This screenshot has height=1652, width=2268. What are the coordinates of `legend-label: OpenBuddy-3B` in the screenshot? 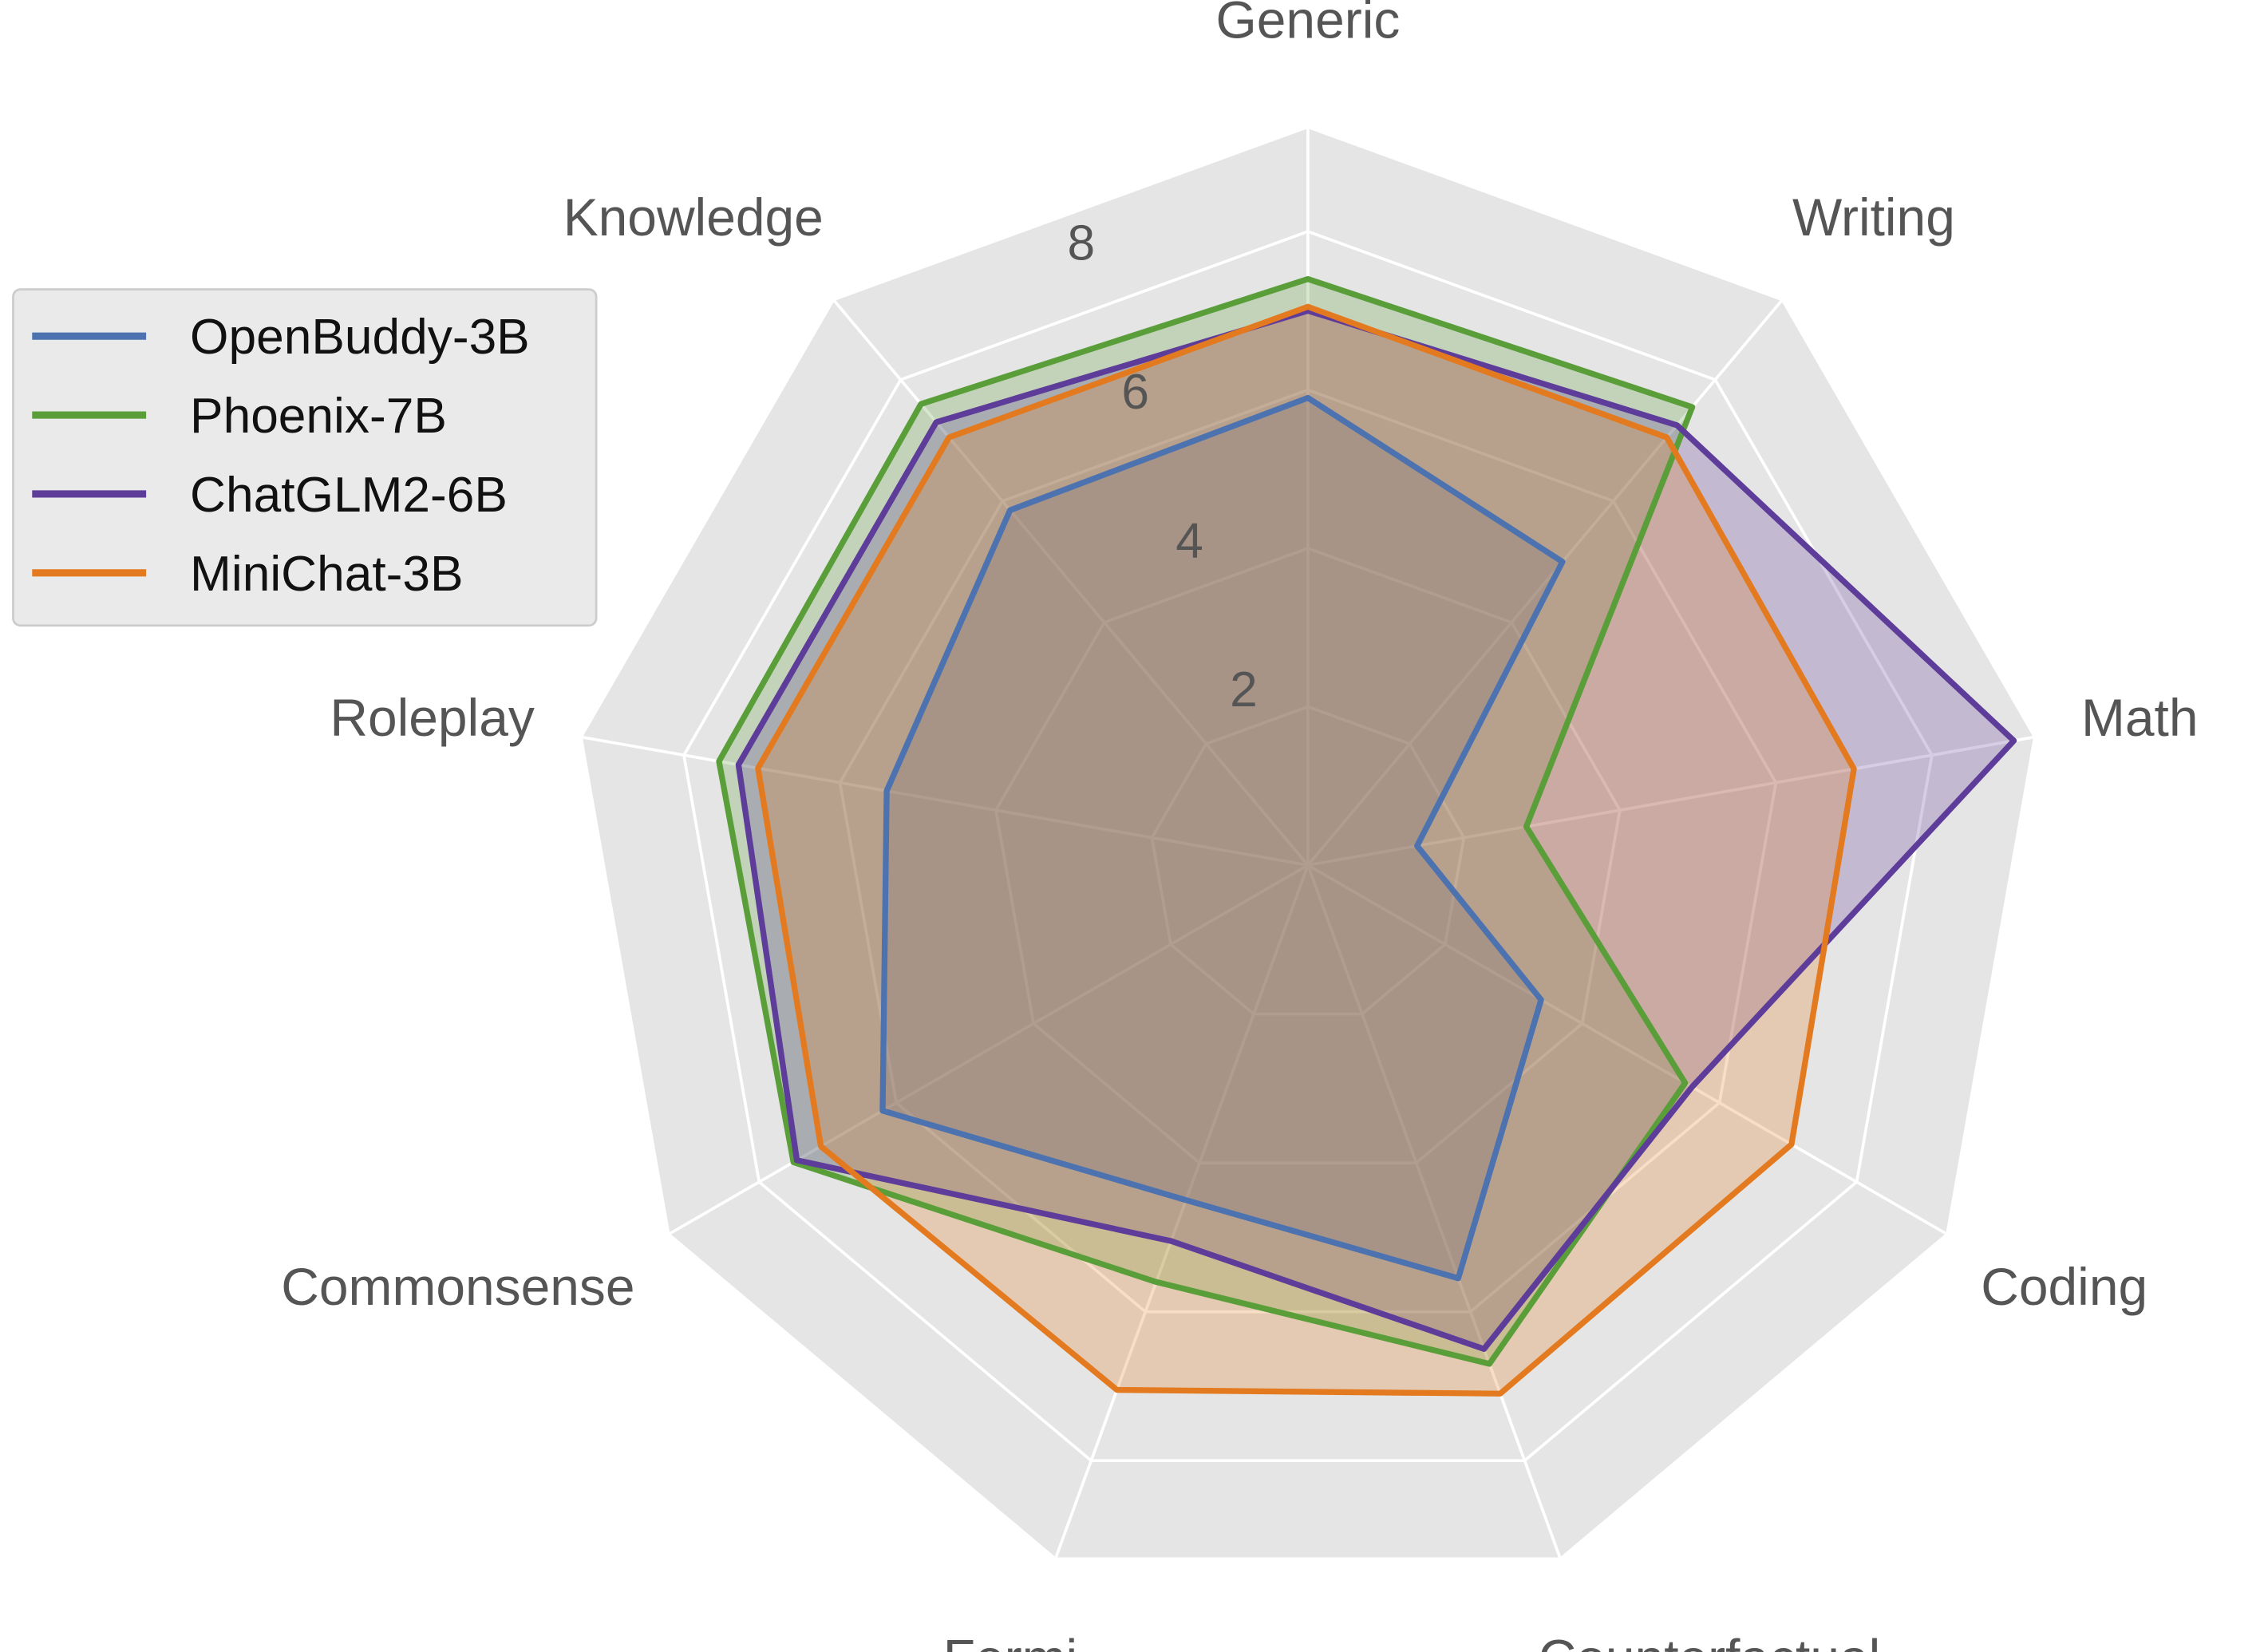 It's located at (360, 337).